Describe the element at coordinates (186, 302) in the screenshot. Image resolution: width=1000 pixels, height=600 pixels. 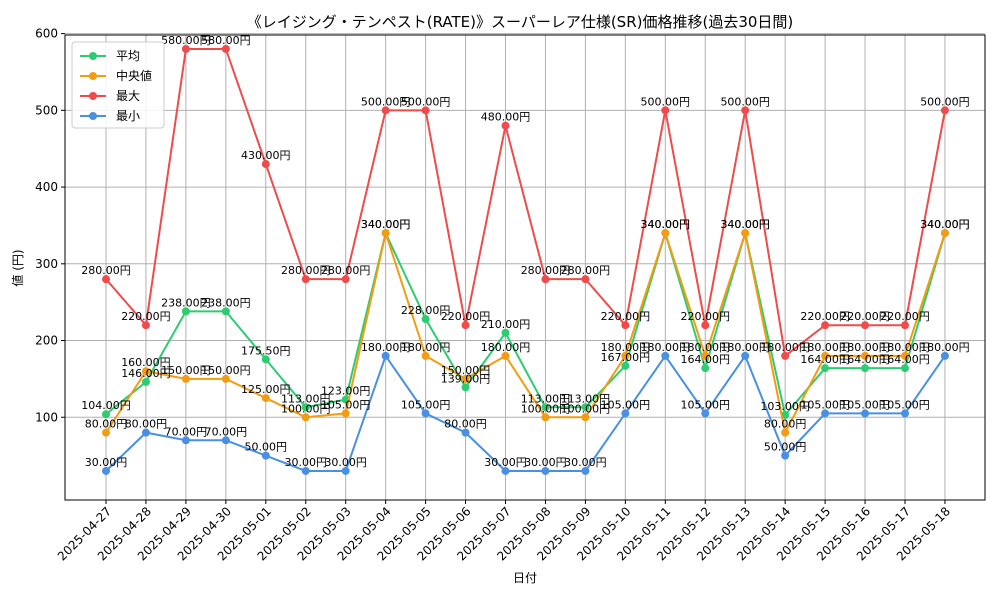
I see `data-label: 238.00円` at that location.